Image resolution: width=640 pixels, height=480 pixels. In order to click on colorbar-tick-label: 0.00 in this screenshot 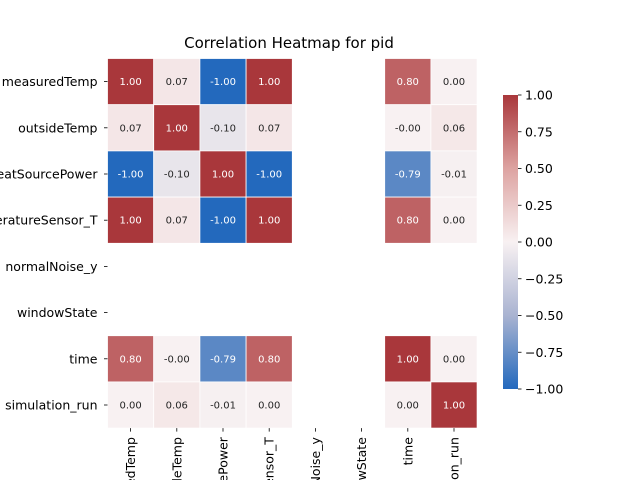, I will do `click(539, 242)`.